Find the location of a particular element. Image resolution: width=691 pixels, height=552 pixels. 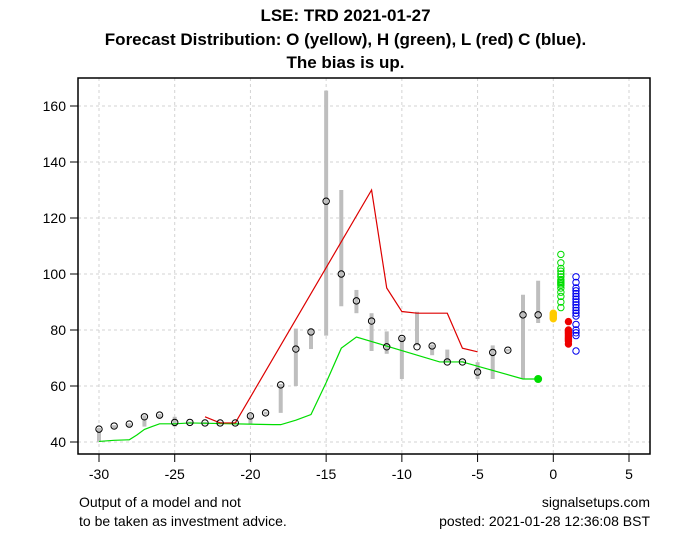

x-tick-label: -30 is located at coordinates (99, 474).